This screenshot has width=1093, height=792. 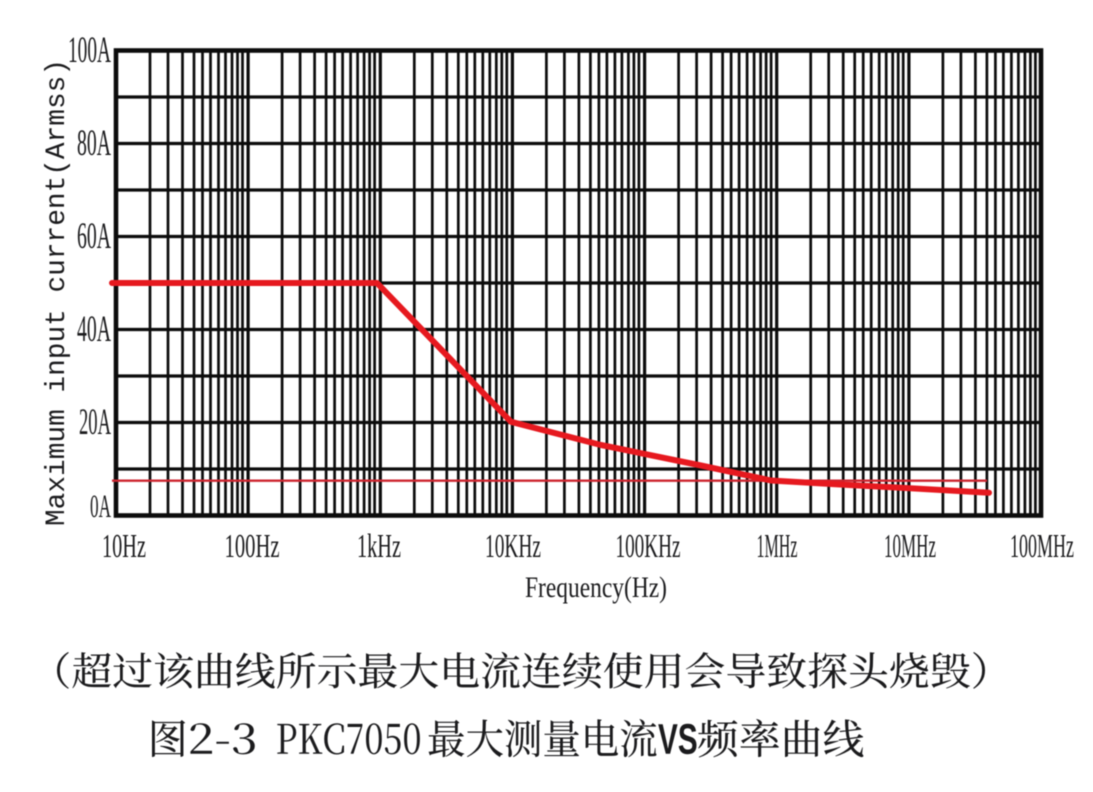 What do you see at coordinates (94, 329) in the screenshot?
I see `svg-text: 40A` at bounding box center [94, 329].